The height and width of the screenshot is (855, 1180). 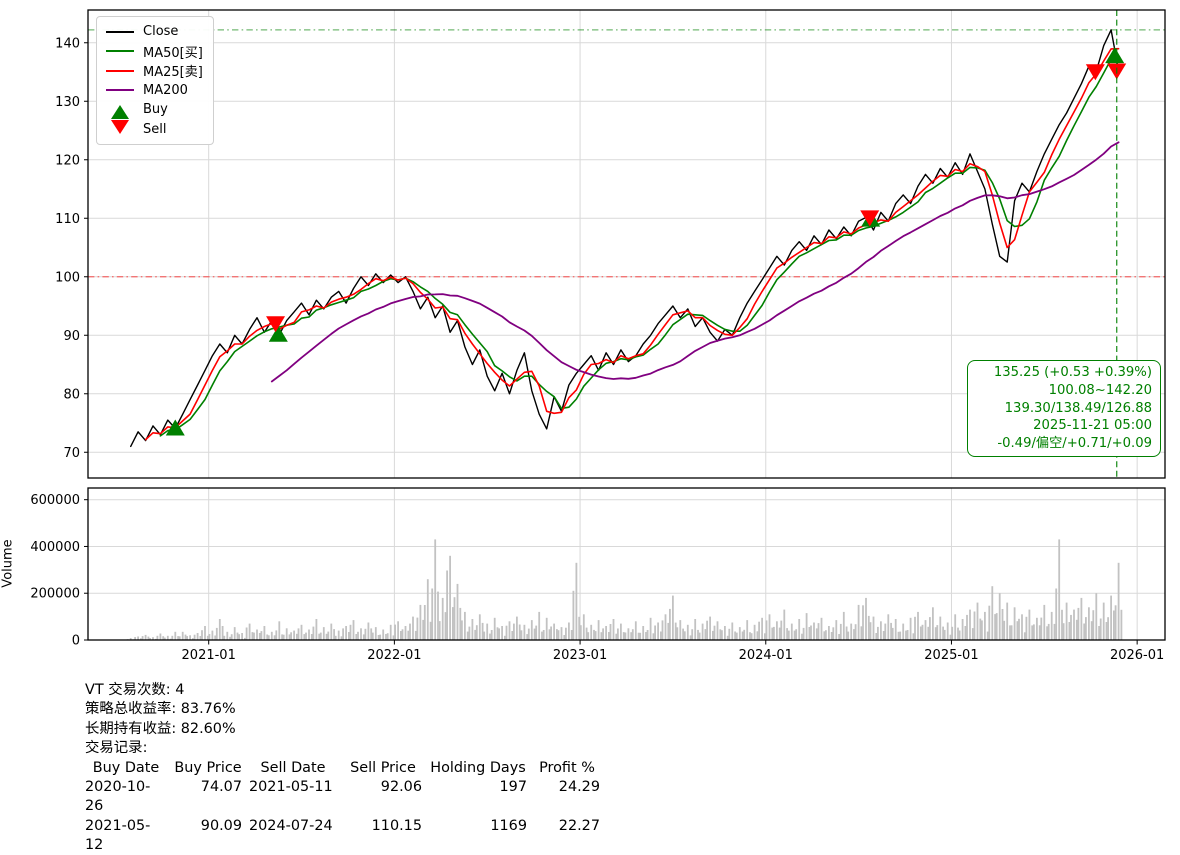 What do you see at coordinates (394, 655) in the screenshot?
I see `svg-text: 2022-01` at bounding box center [394, 655].